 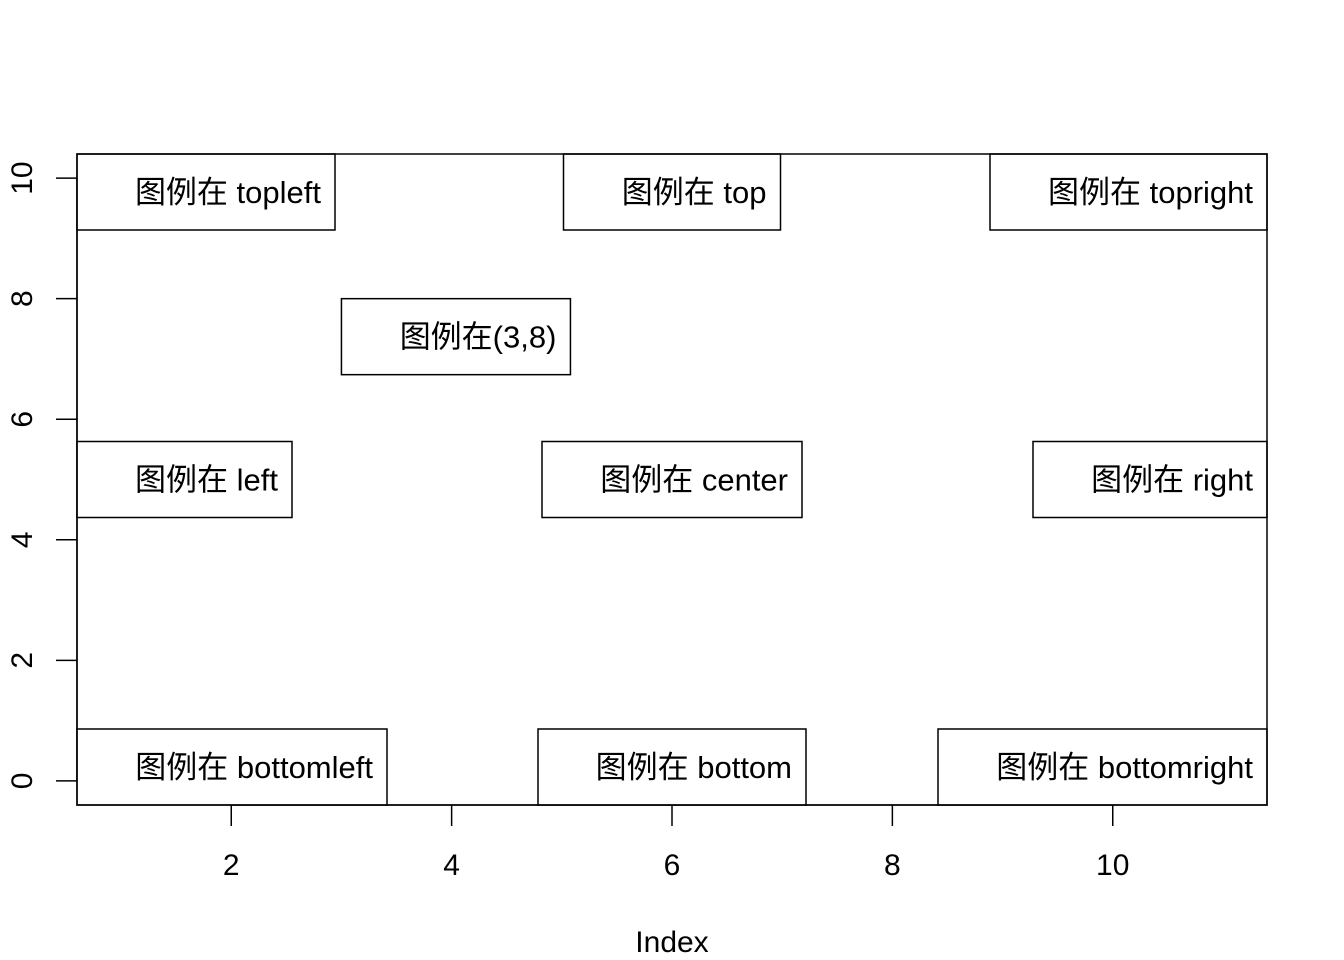 I want to click on legend-label: 图例在 bottomright, so click(x=1124, y=767).